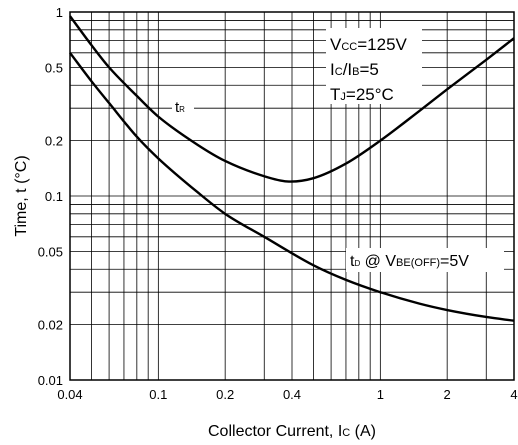  What do you see at coordinates (332, 69) in the screenshot?
I see `condition-ic-main: I` at bounding box center [332, 69].